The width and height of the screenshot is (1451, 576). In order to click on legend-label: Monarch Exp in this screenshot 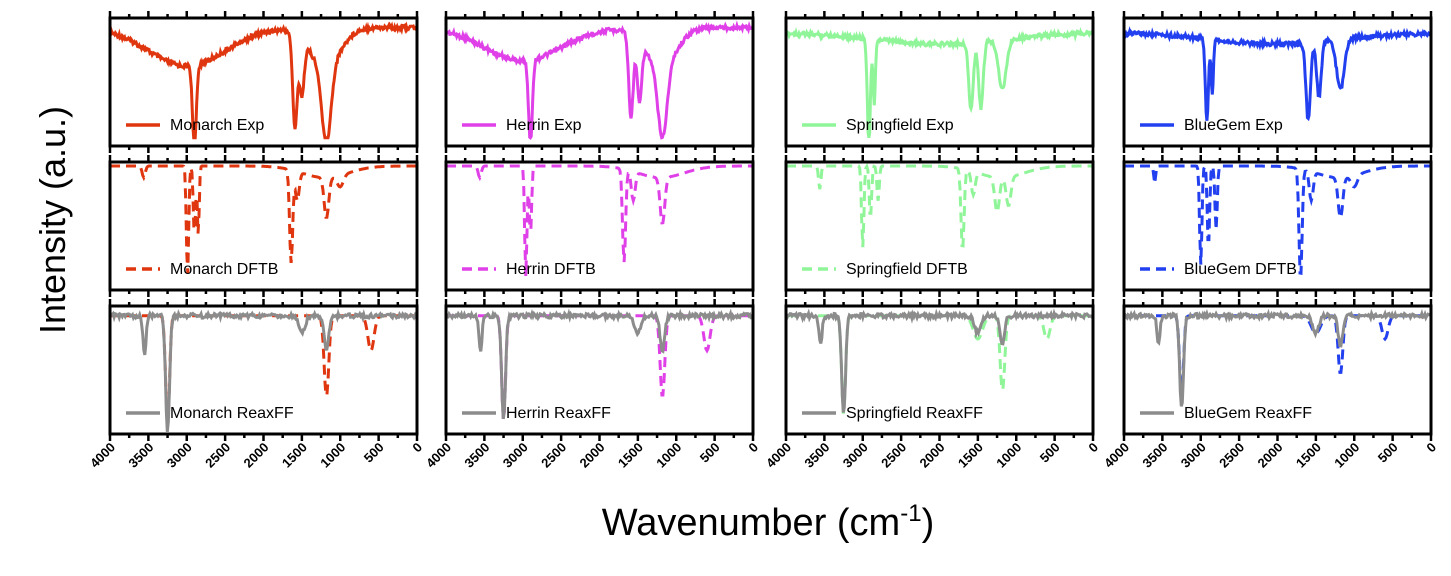, I will do `click(217, 125)`.